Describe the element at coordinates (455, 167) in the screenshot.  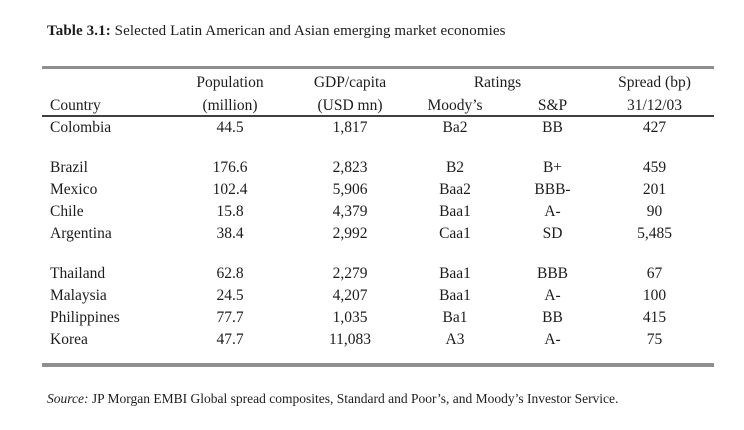
I see `cell-moodys: B2` at that location.